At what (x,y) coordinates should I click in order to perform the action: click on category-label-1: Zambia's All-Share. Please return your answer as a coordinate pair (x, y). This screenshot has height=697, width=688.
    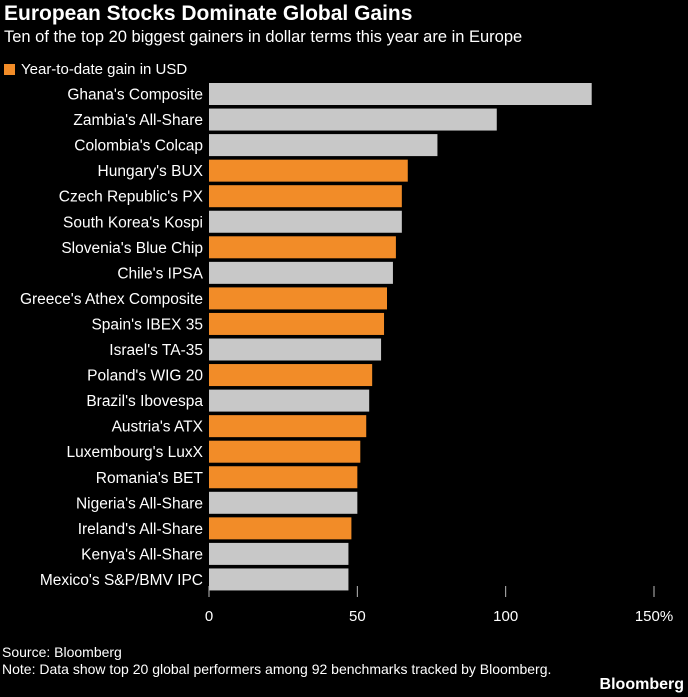
    Looking at the image, I should click on (138, 120).